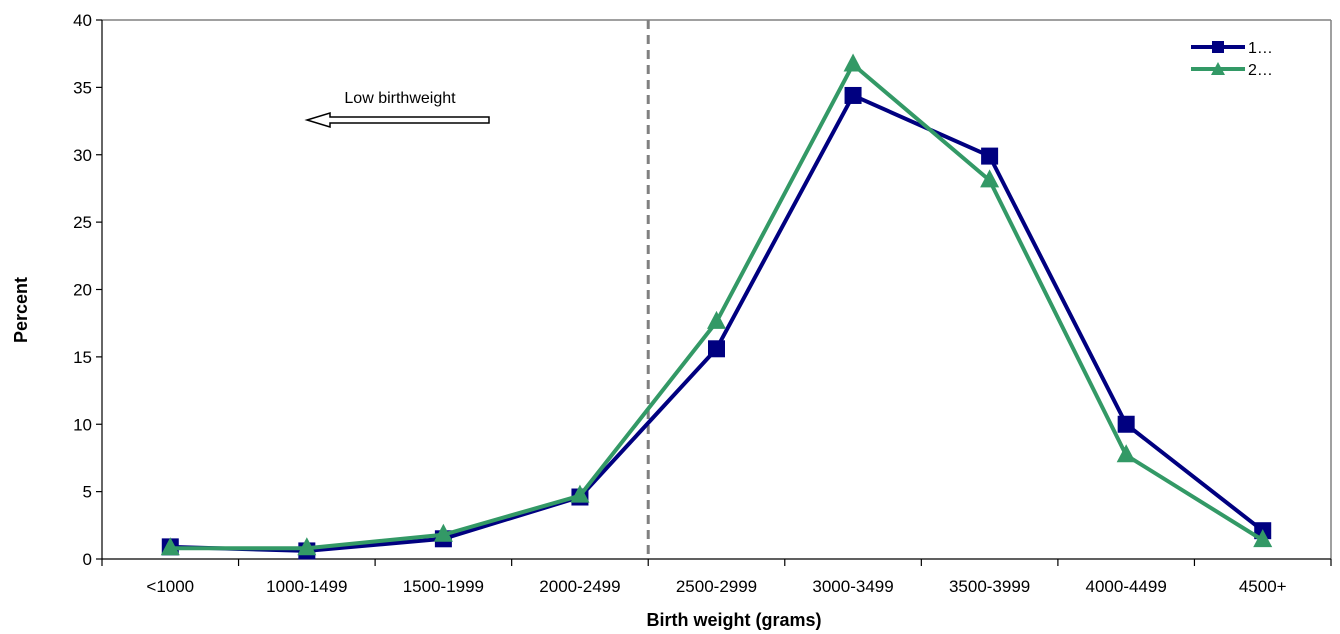 The width and height of the screenshot is (1340, 634). Describe the element at coordinates (87, 492) in the screenshot. I see `y-tick-label: 5` at that location.